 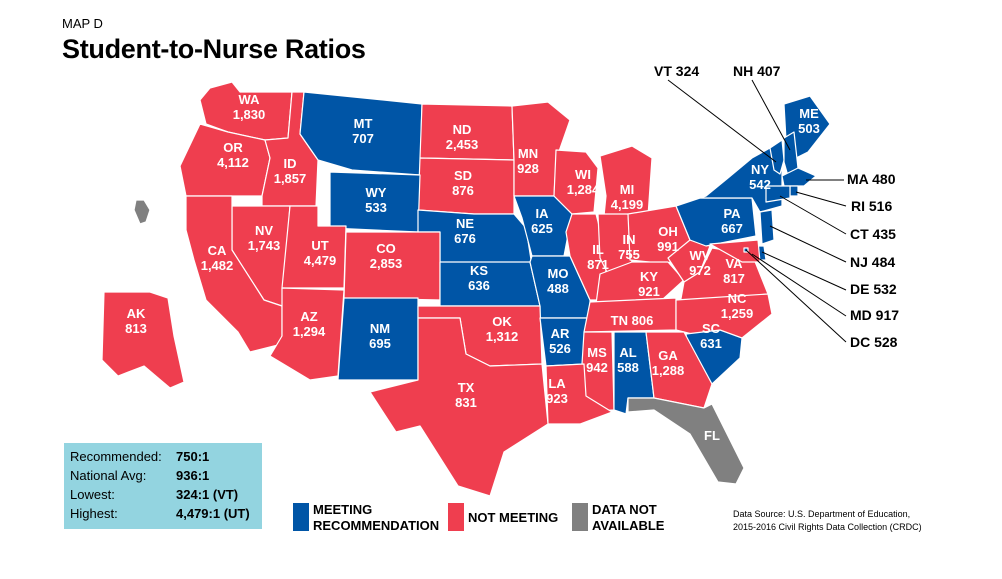 I want to click on label-sd-abbr: SD, so click(x=463, y=175).